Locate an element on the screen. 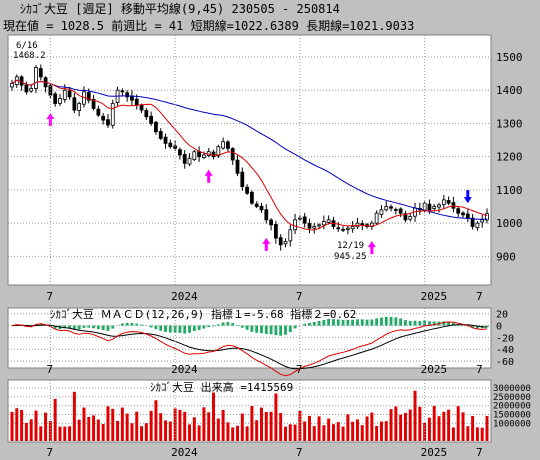 This screenshot has height=460, width=540. volume-tick-label: 2000000 is located at coordinates (512, 407).